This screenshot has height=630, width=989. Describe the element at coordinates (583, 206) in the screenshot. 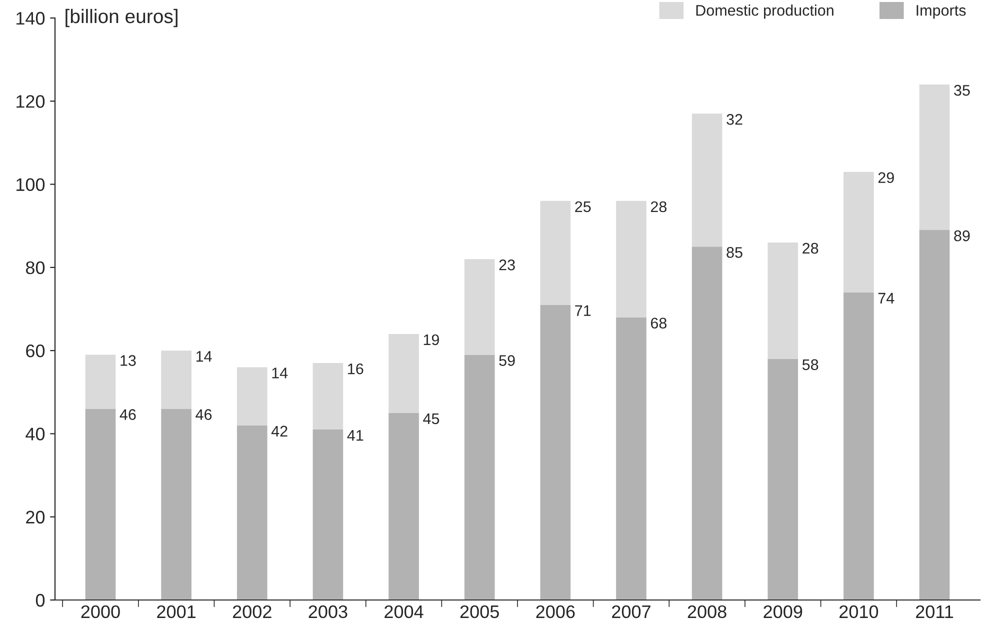

I see `data-label: 25` at that location.